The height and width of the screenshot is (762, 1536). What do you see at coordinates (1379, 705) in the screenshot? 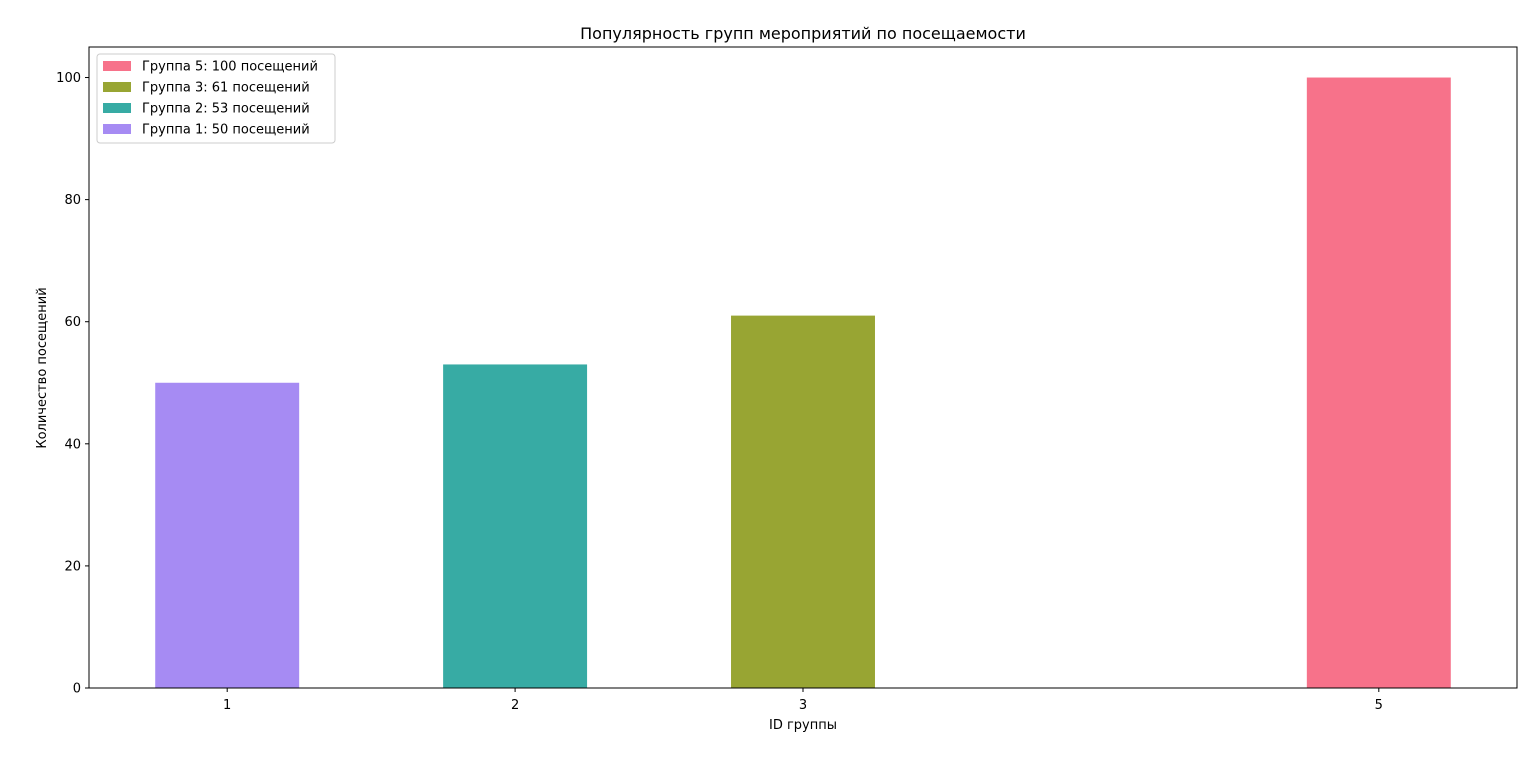
I see `x-tick-label: 5` at bounding box center [1379, 705].